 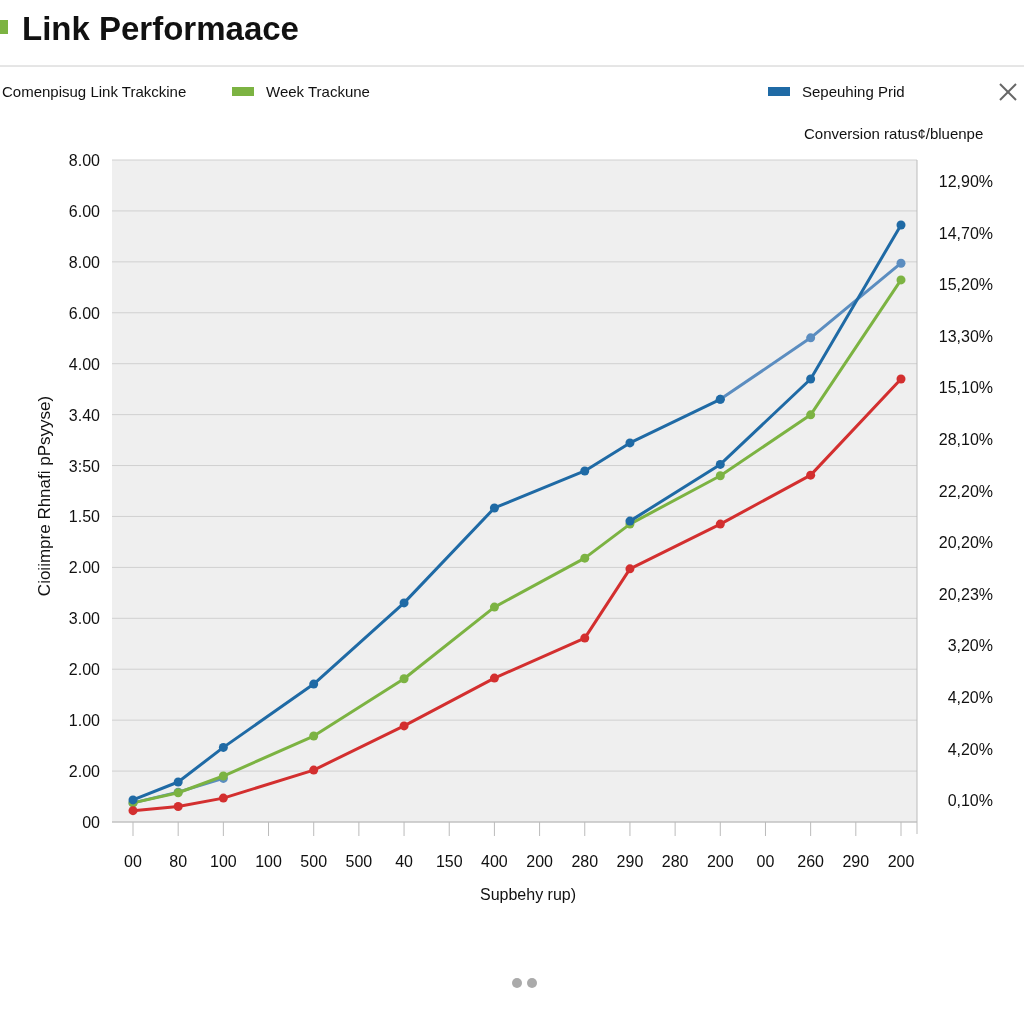 What do you see at coordinates (965, 285) in the screenshot?
I see `text: 15,20%` at bounding box center [965, 285].